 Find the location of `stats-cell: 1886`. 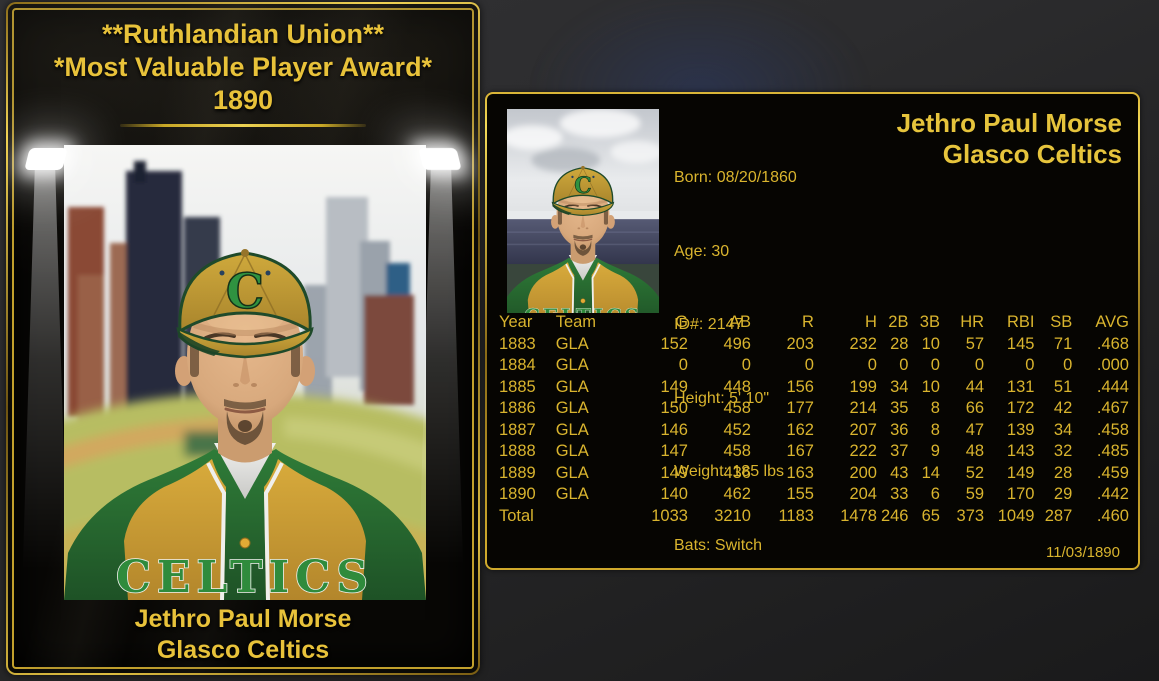

stats-cell: 1886 is located at coordinates (517, 408).